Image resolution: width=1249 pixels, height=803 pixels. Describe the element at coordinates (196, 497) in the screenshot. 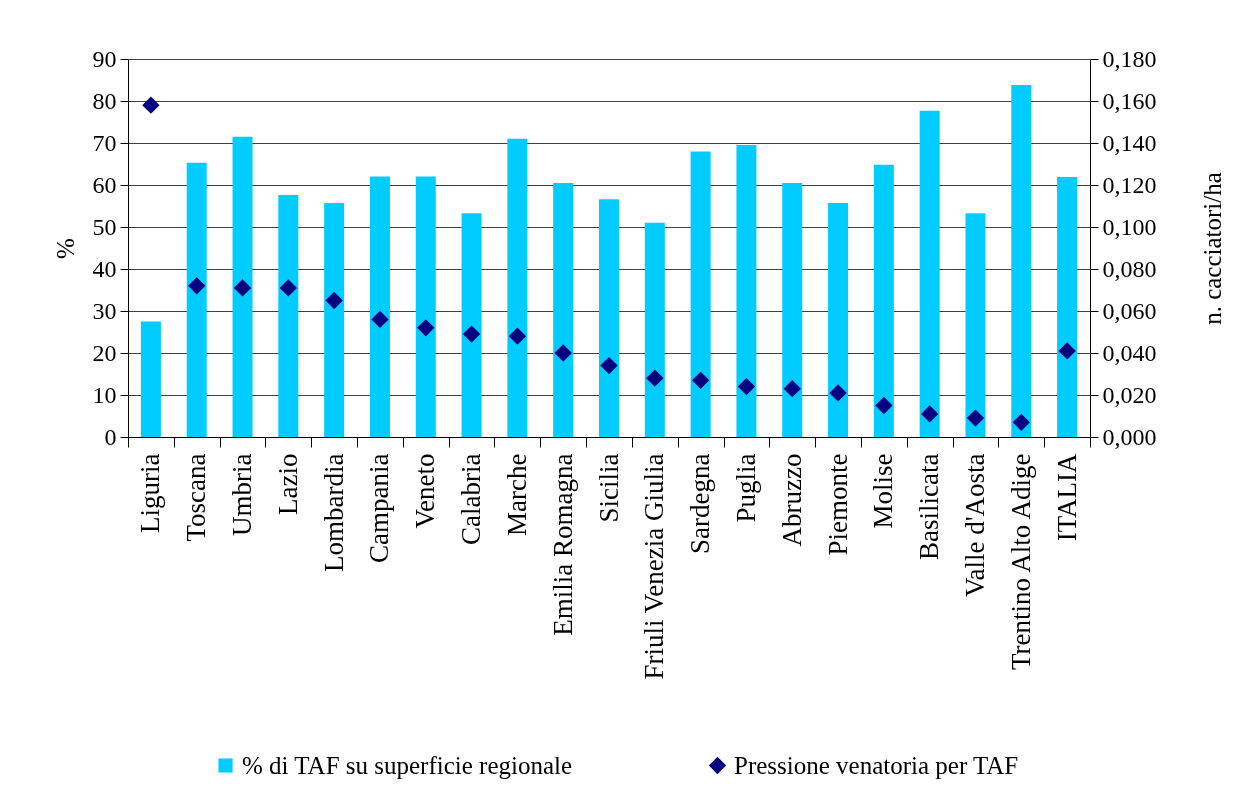

I see `x-tick-label: Toscana` at that location.